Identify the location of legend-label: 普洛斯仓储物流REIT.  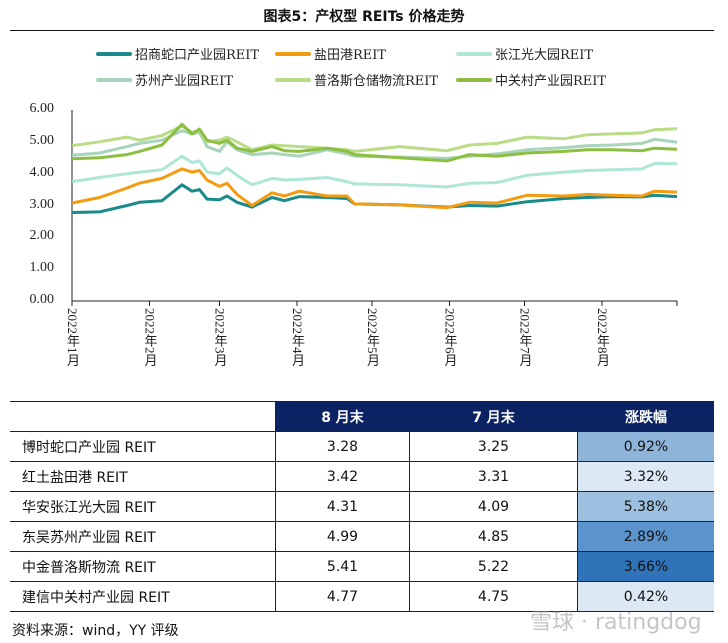
(376, 81).